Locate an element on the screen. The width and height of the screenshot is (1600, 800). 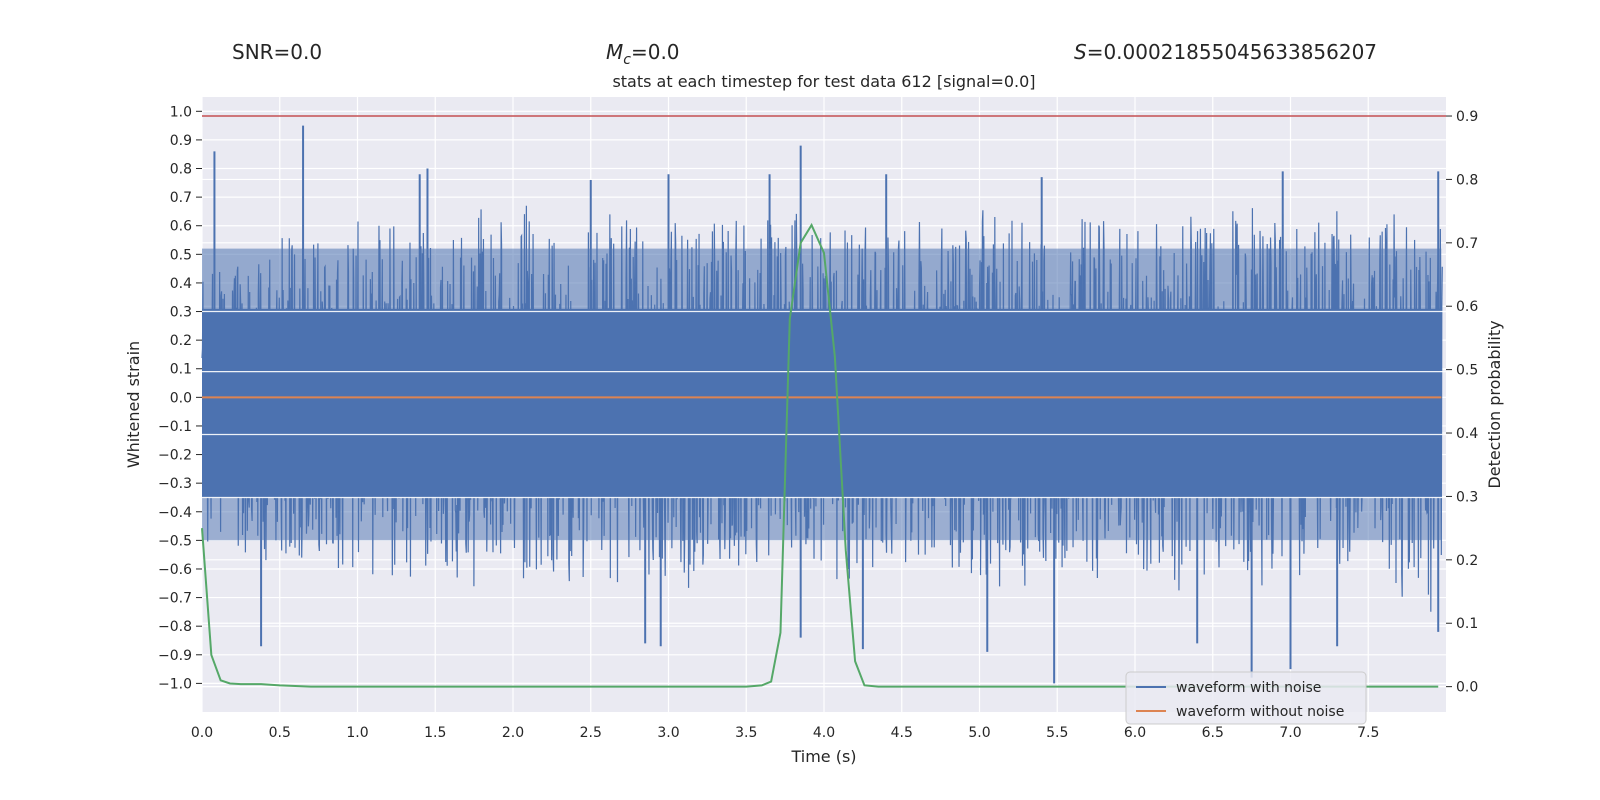
x-tick-label: 0.0 is located at coordinates (202, 733).